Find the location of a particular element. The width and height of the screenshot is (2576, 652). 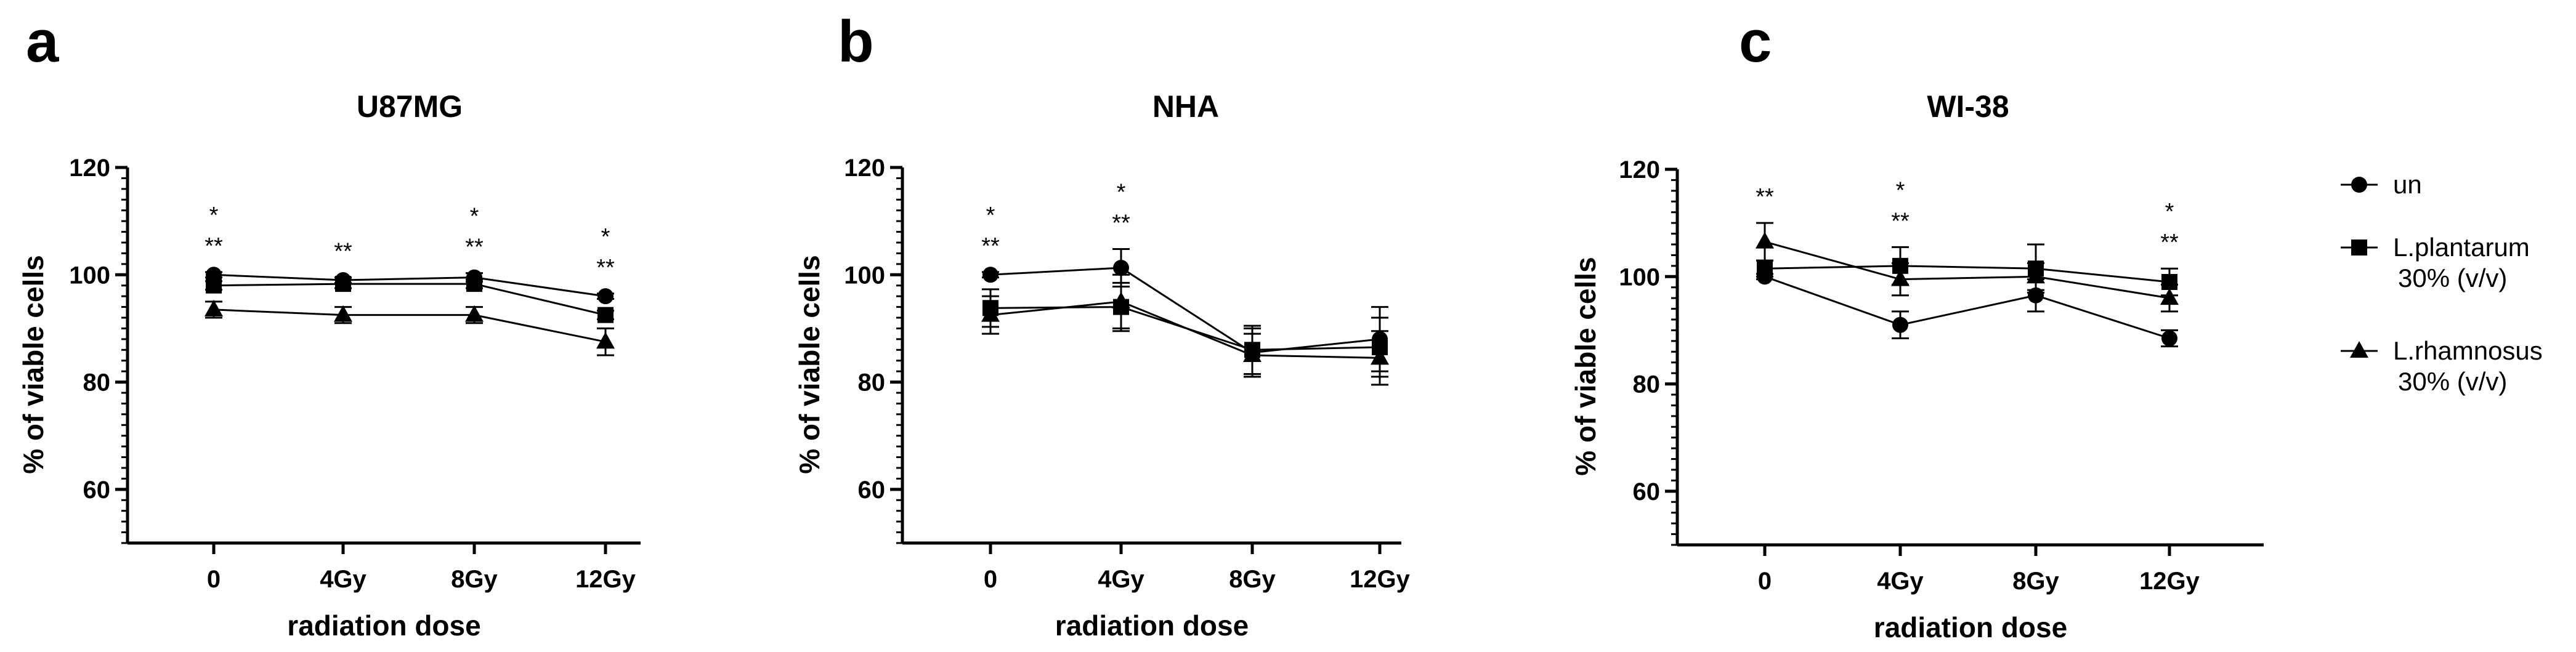

panel-letter: c is located at coordinates (1755, 41).